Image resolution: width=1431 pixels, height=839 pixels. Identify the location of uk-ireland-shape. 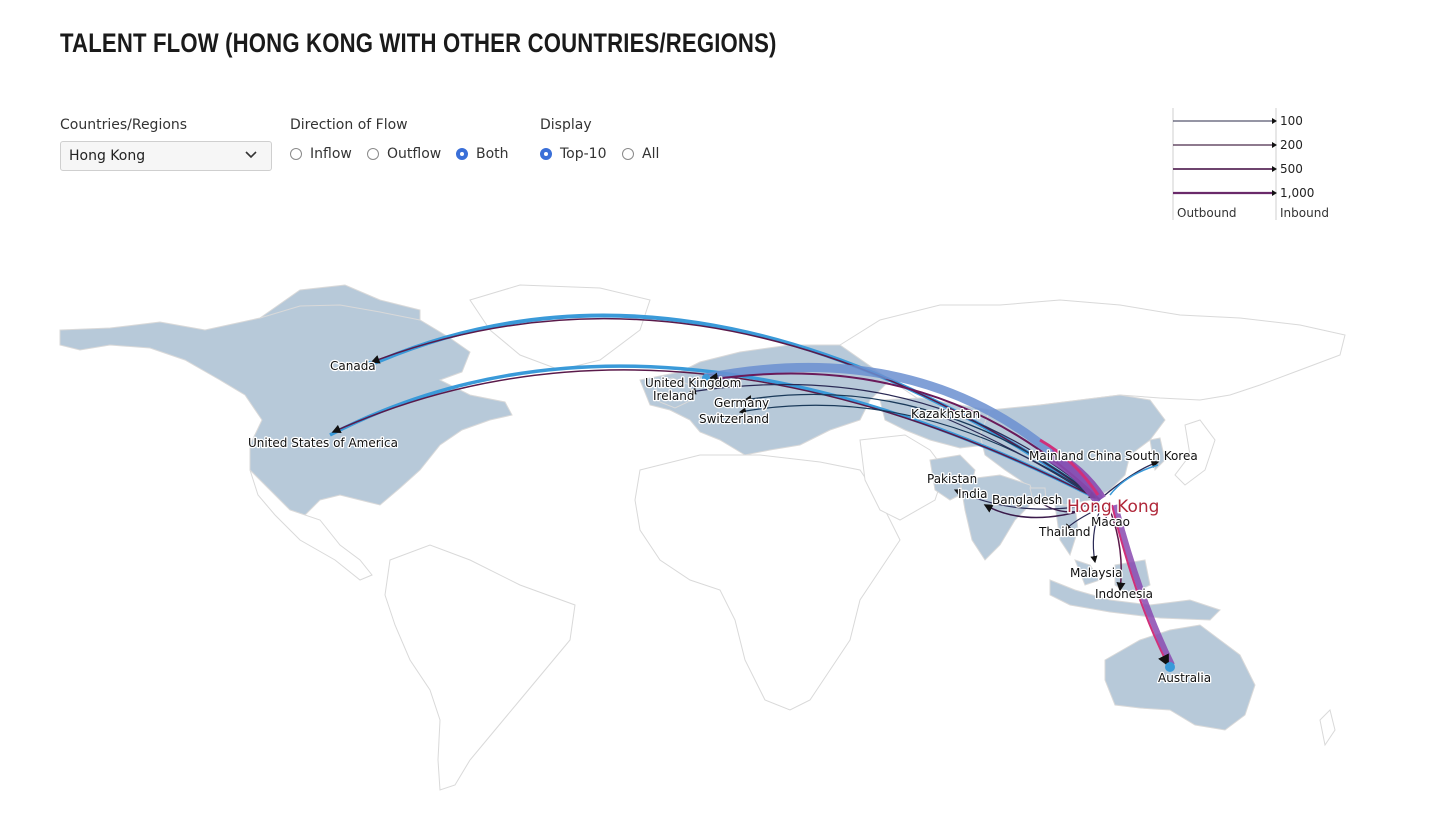
(673, 393).